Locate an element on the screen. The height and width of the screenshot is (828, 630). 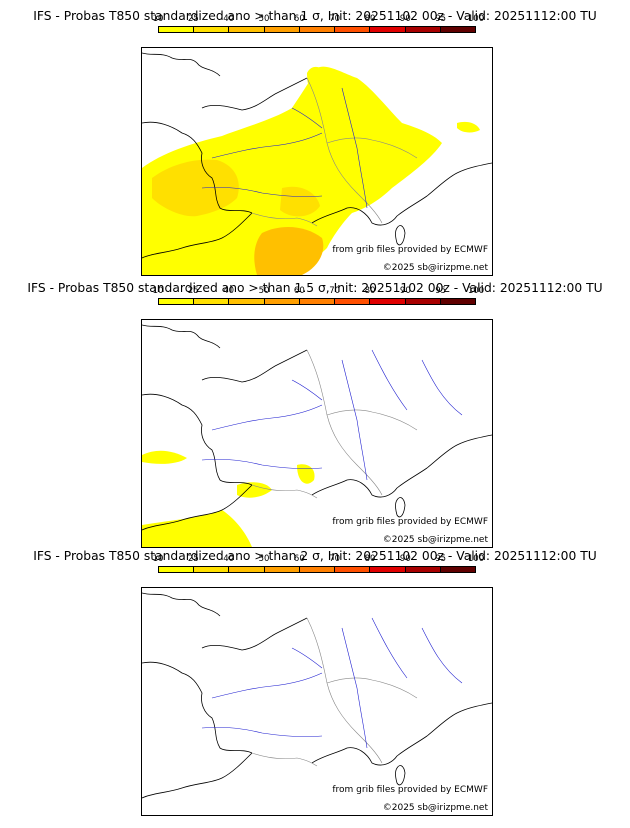
prob-area-yellow-rhone is located at coordinates (306, 474).